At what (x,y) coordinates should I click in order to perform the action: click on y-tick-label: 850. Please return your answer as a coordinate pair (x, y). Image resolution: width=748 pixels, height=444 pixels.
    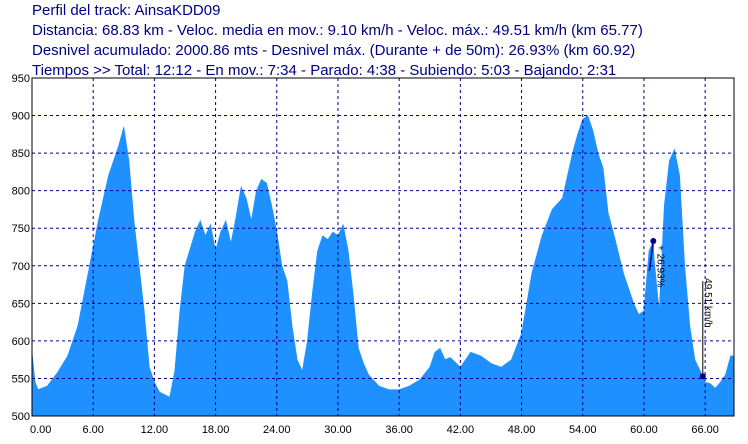
    Looking at the image, I should click on (21, 154).